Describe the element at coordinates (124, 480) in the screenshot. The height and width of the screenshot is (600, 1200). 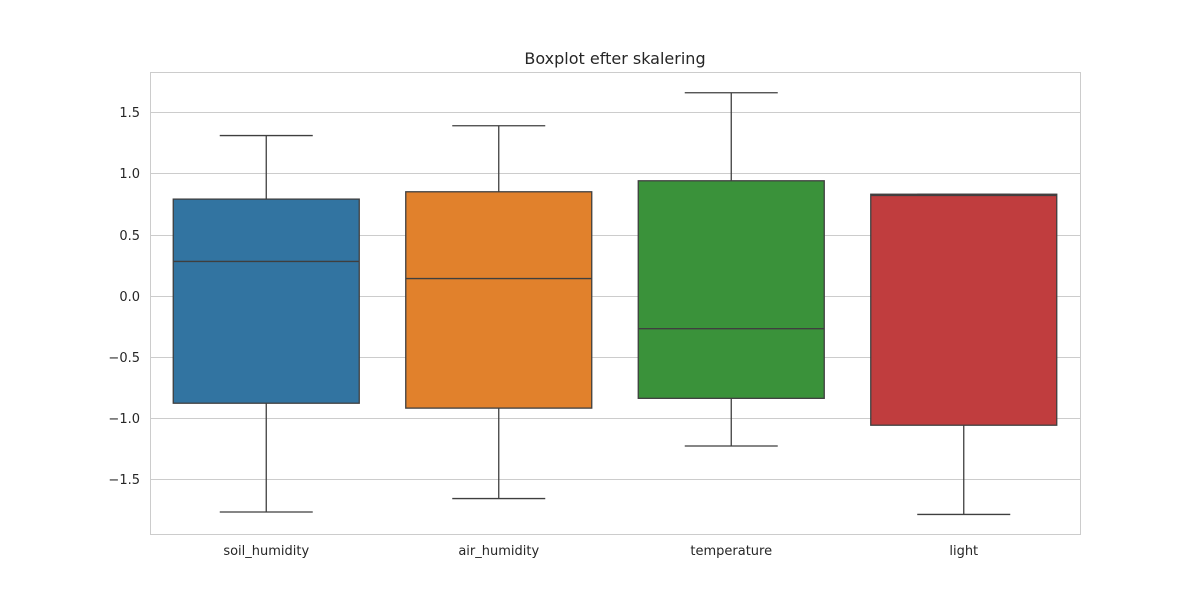
I see `y-tick-label: −1.5` at that location.